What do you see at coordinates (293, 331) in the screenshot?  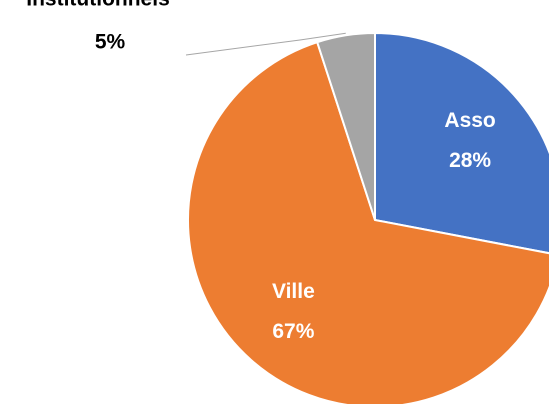 I see `value-label: 67%` at bounding box center [293, 331].